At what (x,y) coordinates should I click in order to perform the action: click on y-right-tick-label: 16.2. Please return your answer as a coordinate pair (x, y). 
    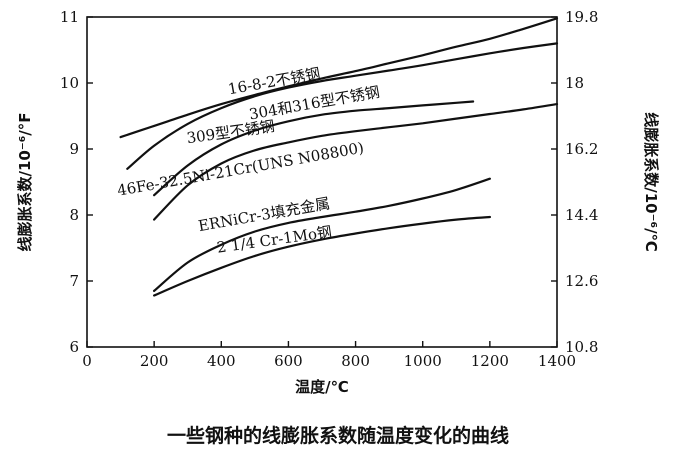
    Looking at the image, I should click on (581, 149).